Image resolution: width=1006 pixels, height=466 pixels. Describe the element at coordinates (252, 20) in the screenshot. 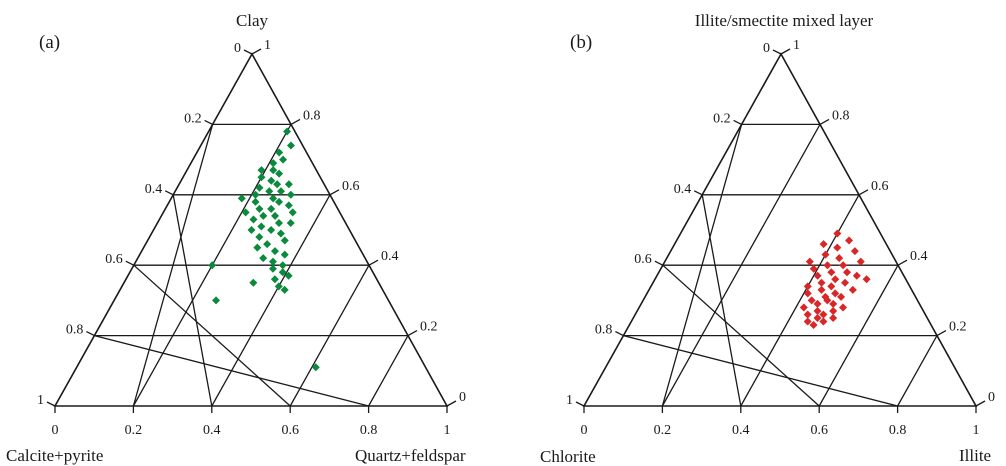

I see `apex-label-top: Clay` at that location.